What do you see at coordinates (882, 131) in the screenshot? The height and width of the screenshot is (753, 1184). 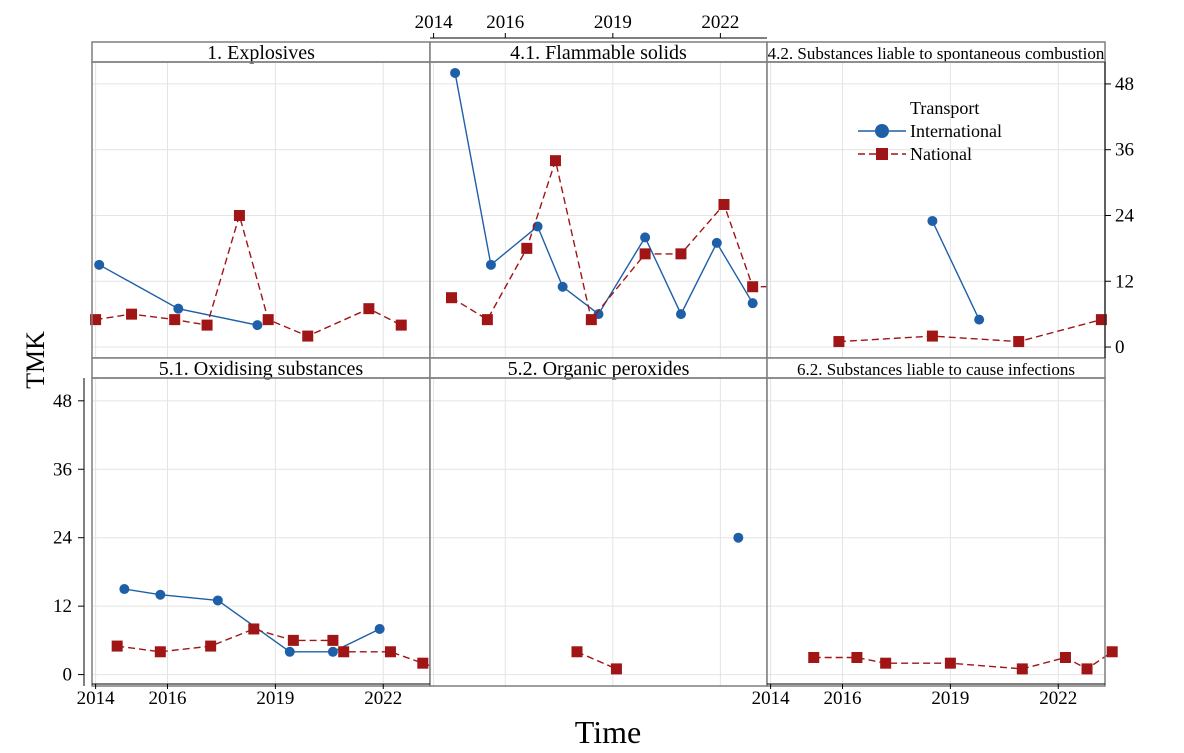 I see `legend-marker-circle` at bounding box center [882, 131].